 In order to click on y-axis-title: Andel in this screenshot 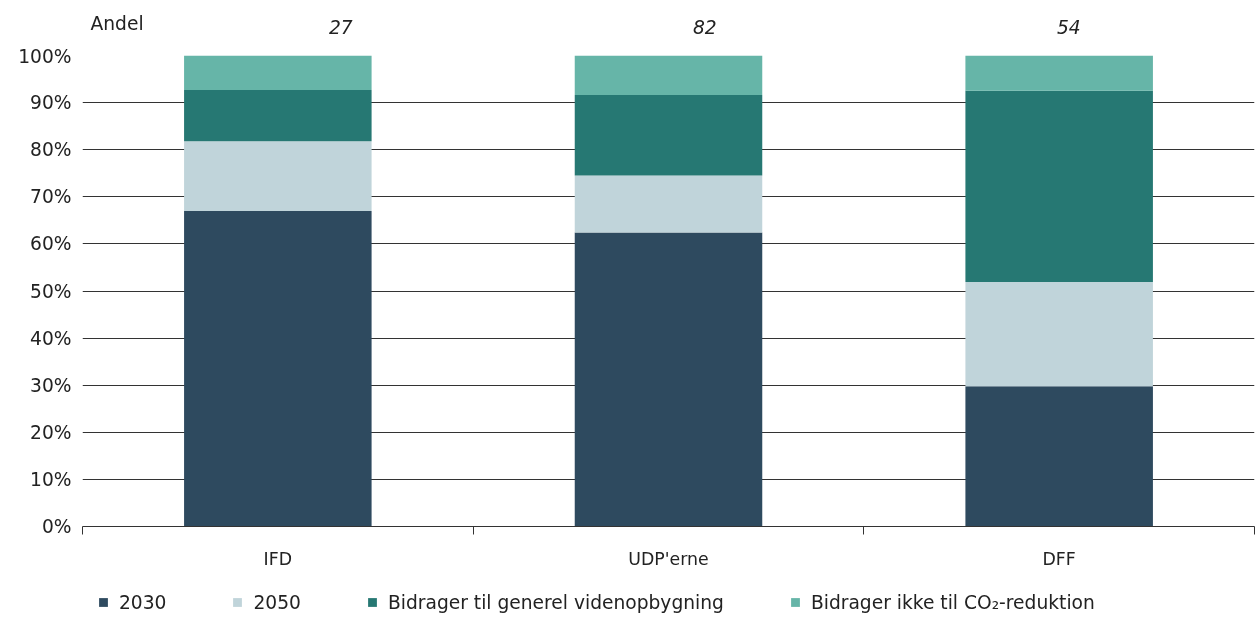, I will do `click(117, 24)`.